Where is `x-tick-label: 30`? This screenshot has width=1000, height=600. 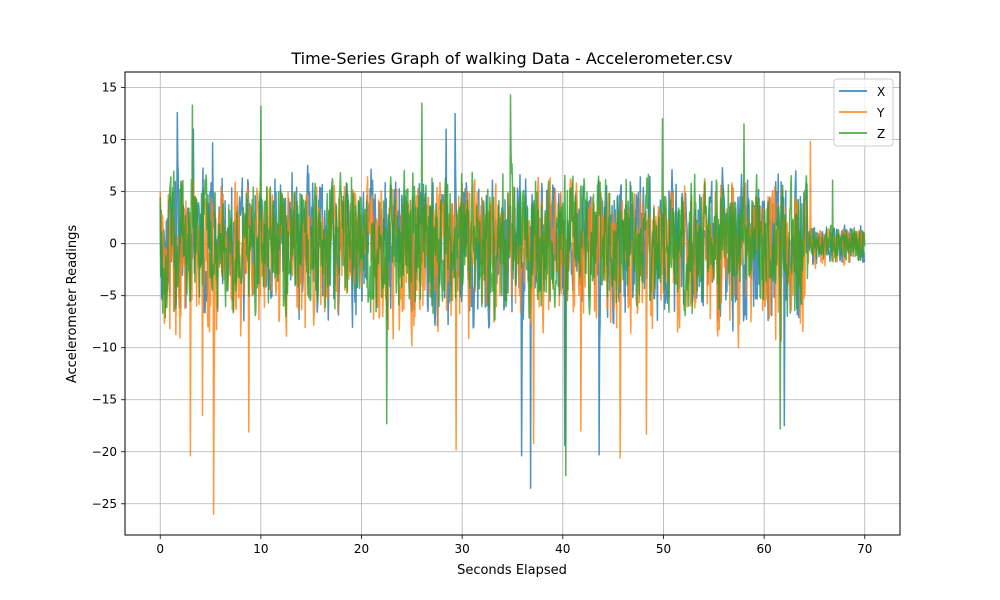 x-tick-label: 30 is located at coordinates (462, 549).